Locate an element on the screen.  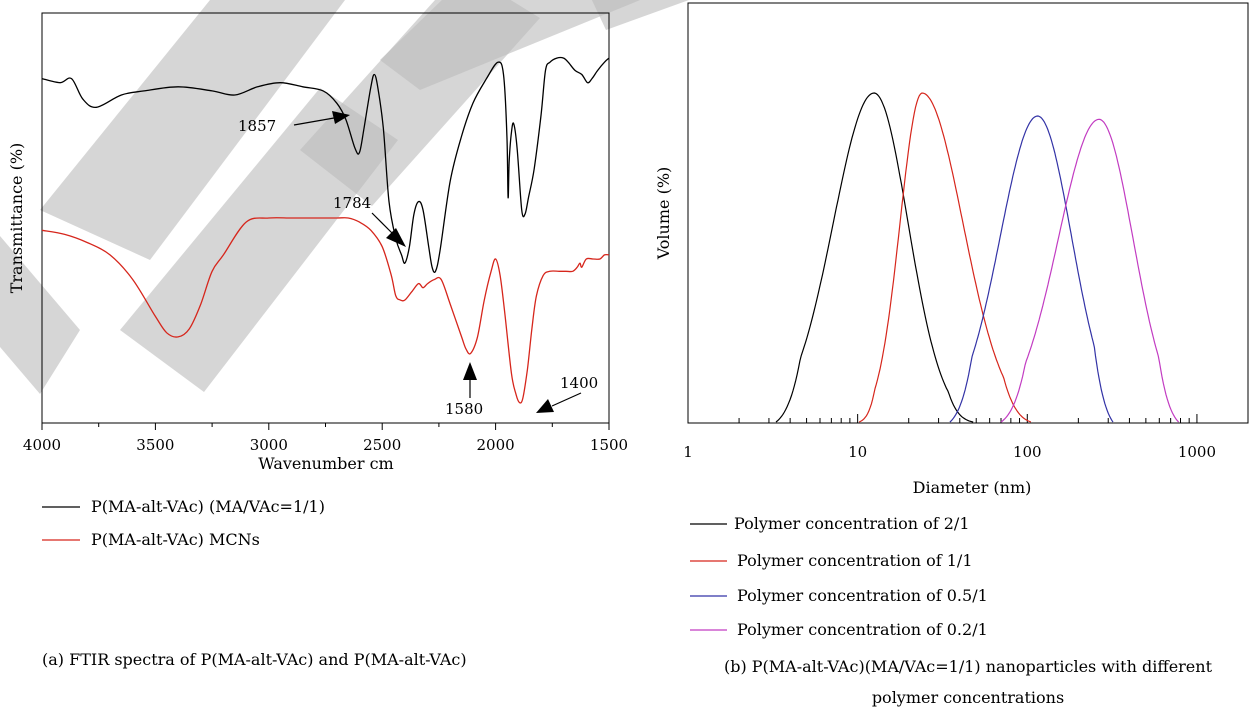
chart-a-x-tick-label: 1500 is located at coordinates (609, 445).